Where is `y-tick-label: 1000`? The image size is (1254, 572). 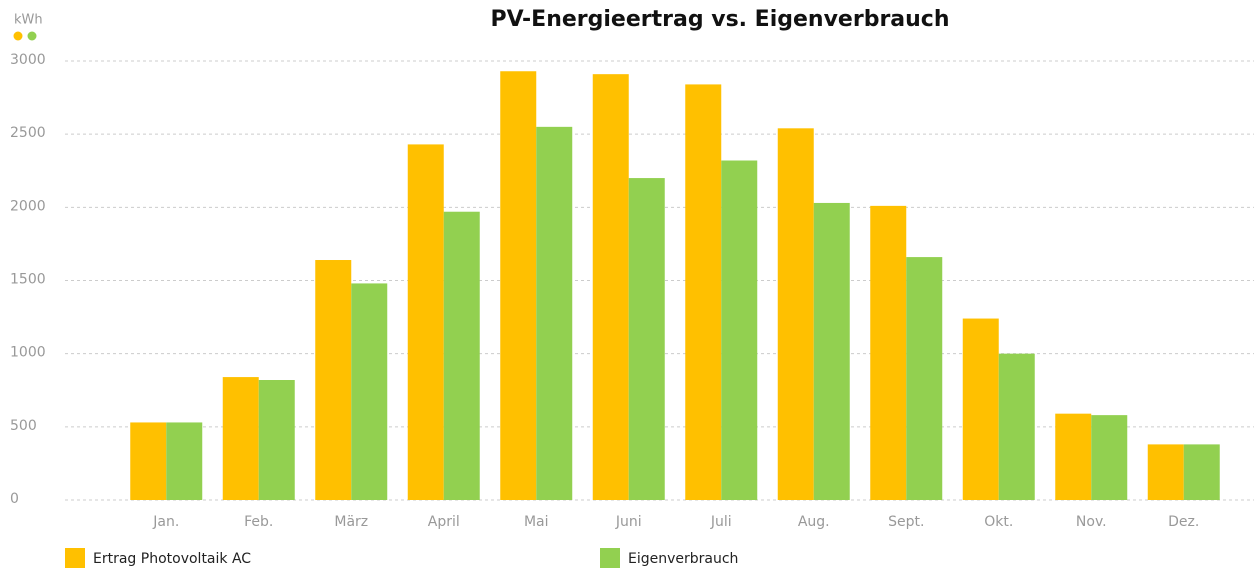
y-tick-label: 1000 is located at coordinates (28, 353).